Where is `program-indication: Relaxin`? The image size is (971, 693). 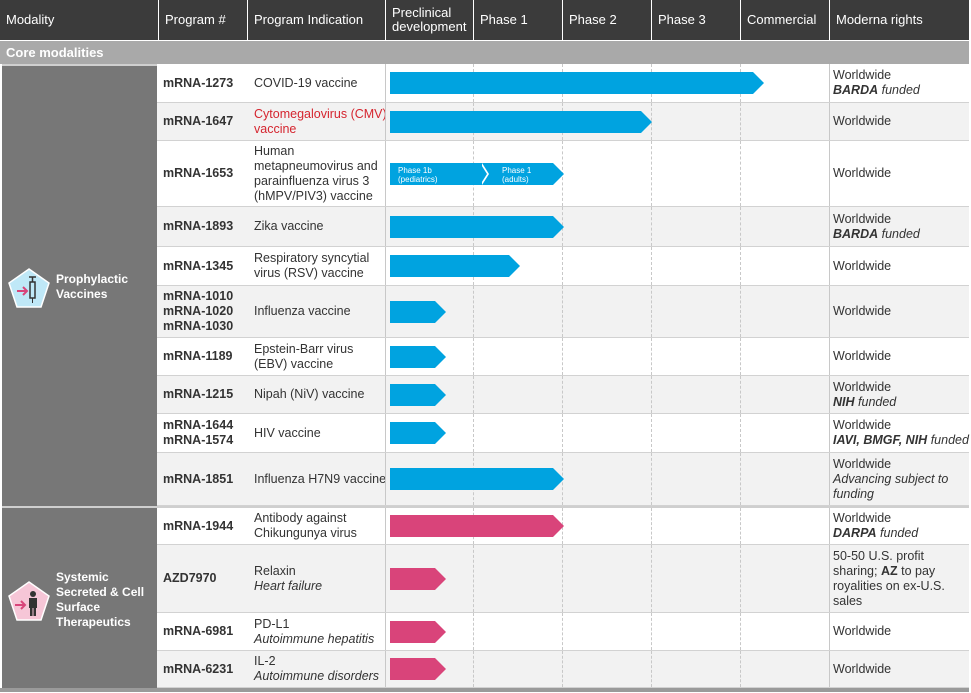 program-indication: Relaxin is located at coordinates (275, 570).